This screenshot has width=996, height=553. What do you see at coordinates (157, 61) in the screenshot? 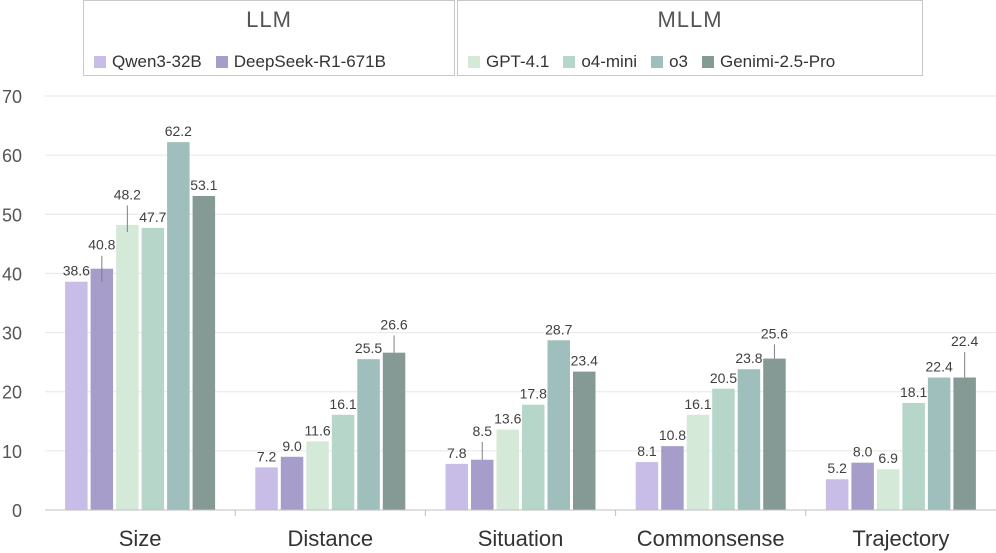
I see `legend-label: Qwen3-32B` at bounding box center [157, 61].